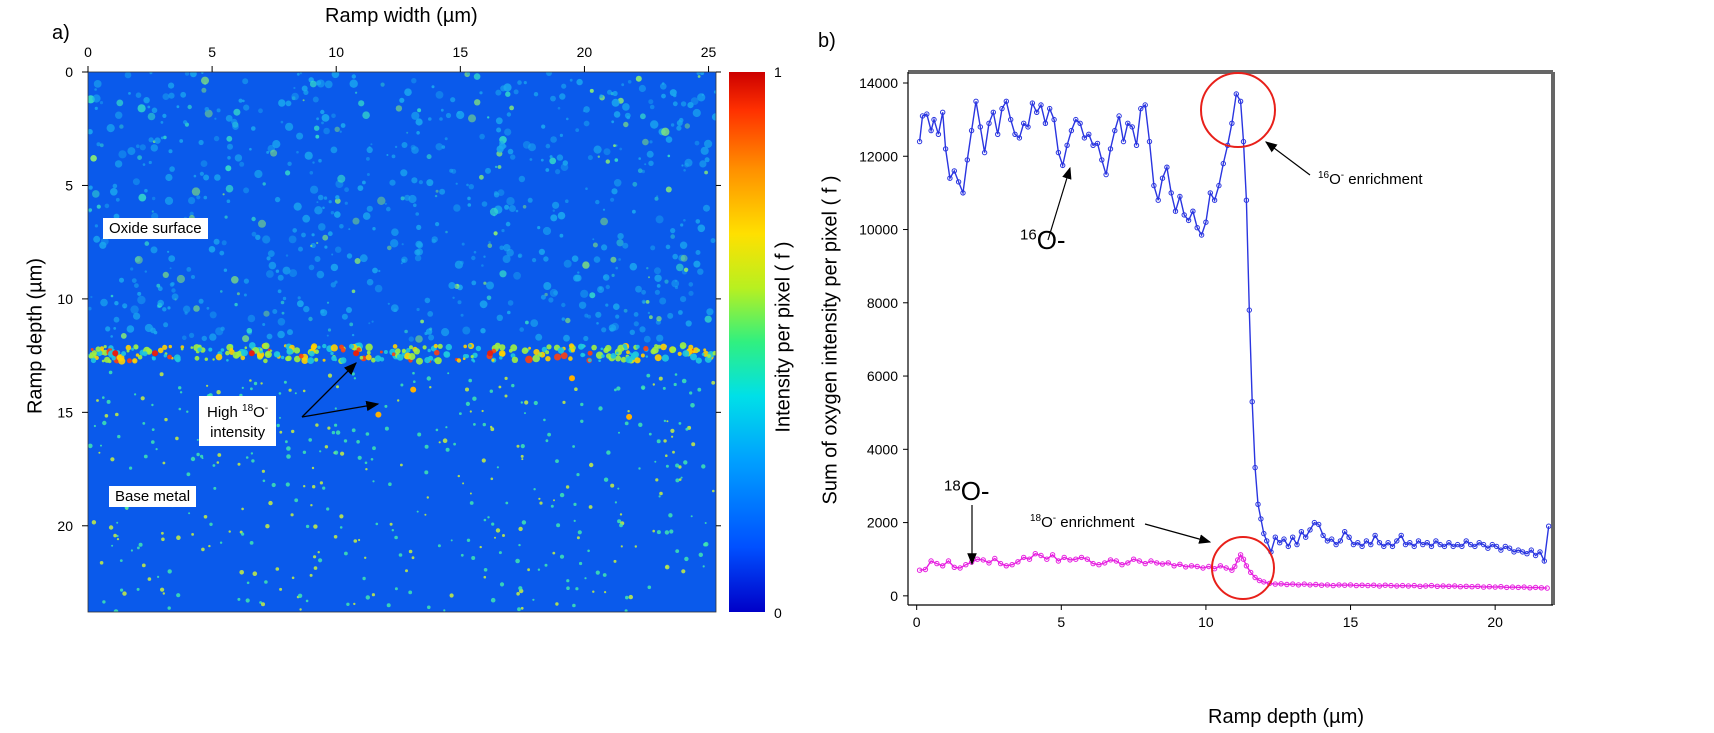  Describe the element at coordinates (88, 52) in the screenshot. I see `heatmap-x-tick-label: 0` at that location.